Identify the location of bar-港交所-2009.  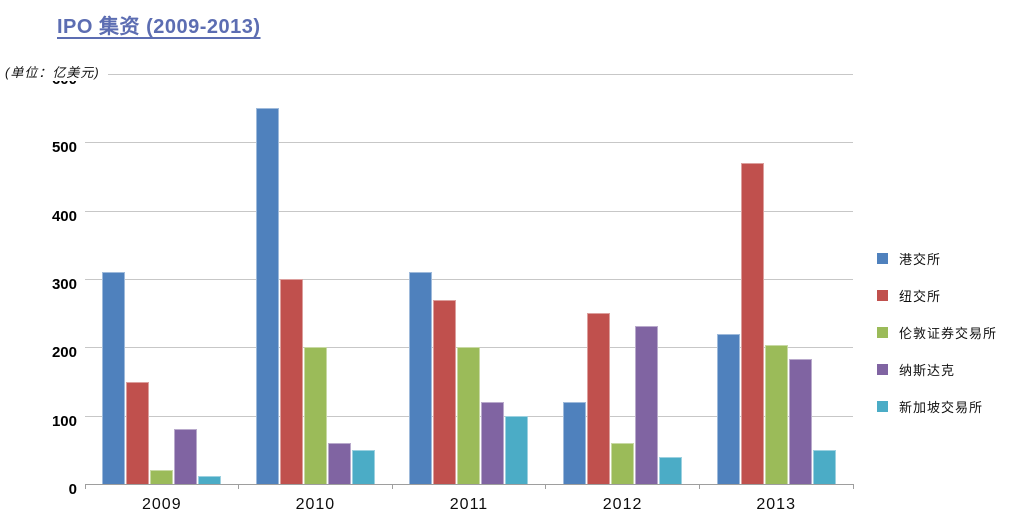
(114, 378).